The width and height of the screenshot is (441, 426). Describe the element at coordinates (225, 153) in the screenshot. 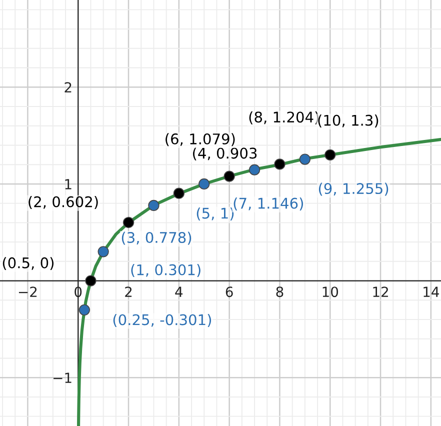

I see `annotation: (4, 0.903` at that location.